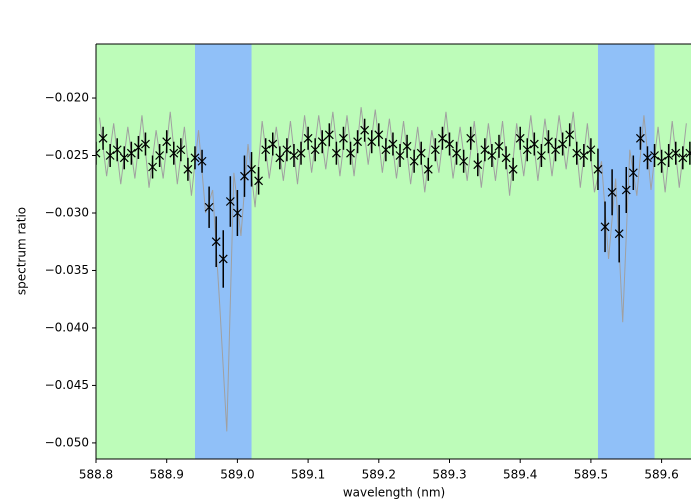  I want to click on y-tick-label: −0.050, so click(67, 442).